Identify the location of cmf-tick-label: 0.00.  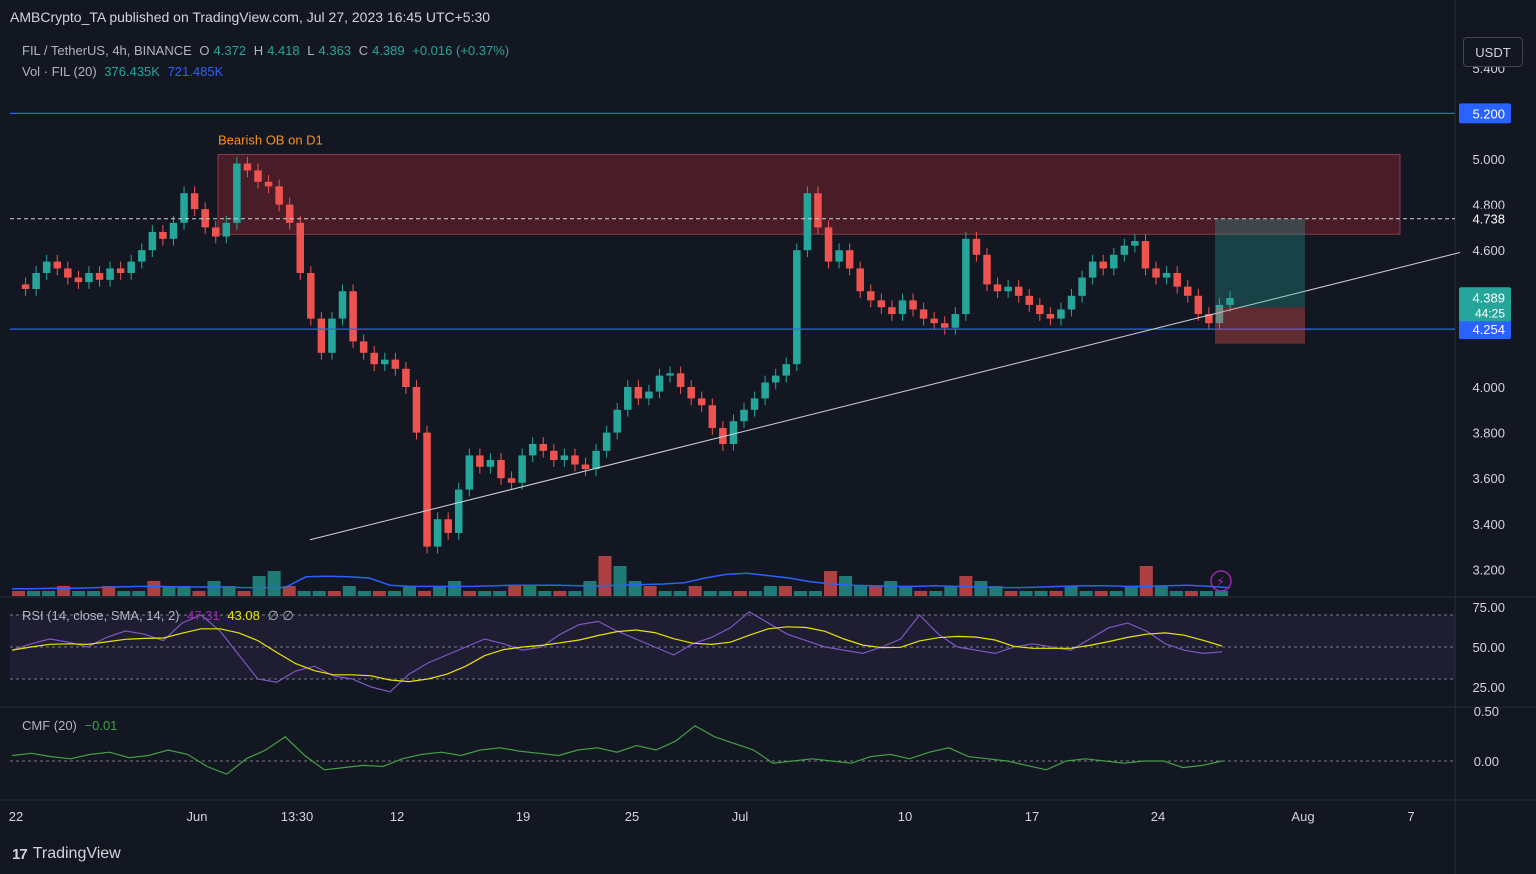
(1486, 761).